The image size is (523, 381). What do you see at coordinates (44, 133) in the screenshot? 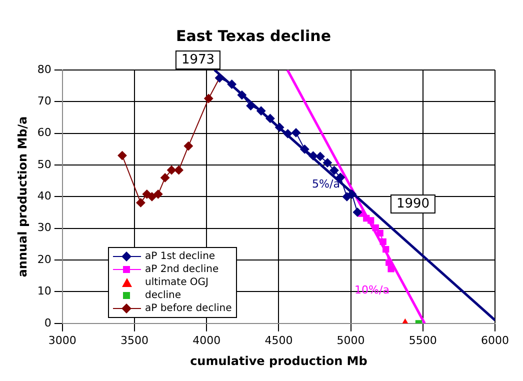
I see `y-tick-label: 60` at bounding box center [44, 133].